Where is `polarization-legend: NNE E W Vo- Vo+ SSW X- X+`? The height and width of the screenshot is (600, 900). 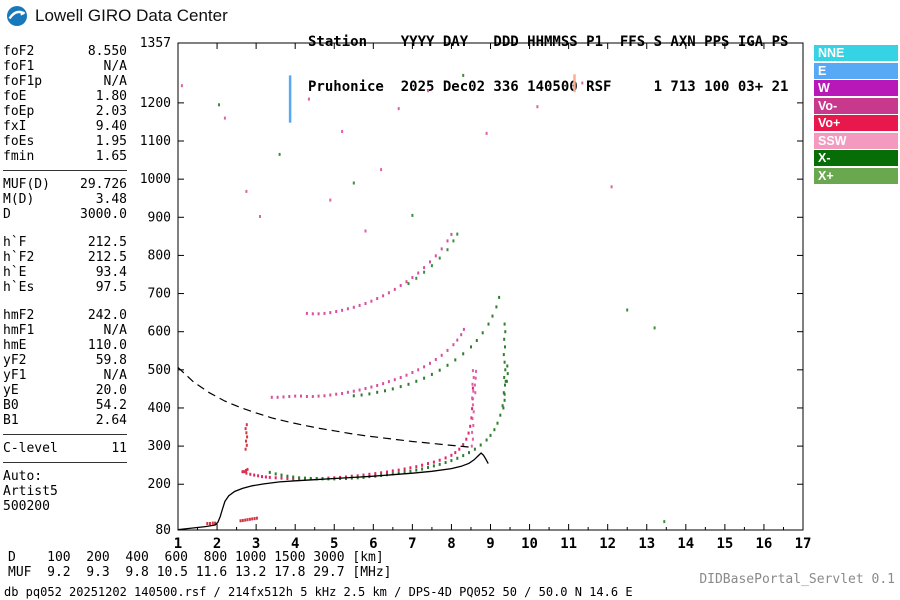
polarization-legend: NNE E W Vo- Vo+ SSW X- X+ is located at coordinates (856, 115).